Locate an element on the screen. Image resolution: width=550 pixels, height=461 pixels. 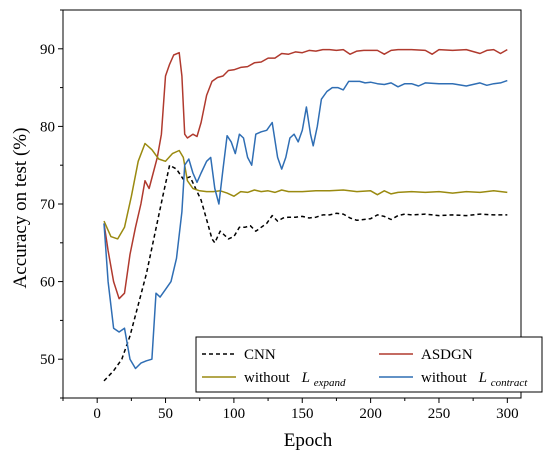
x-tick-label: 250 is located at coordinates (439, 414).